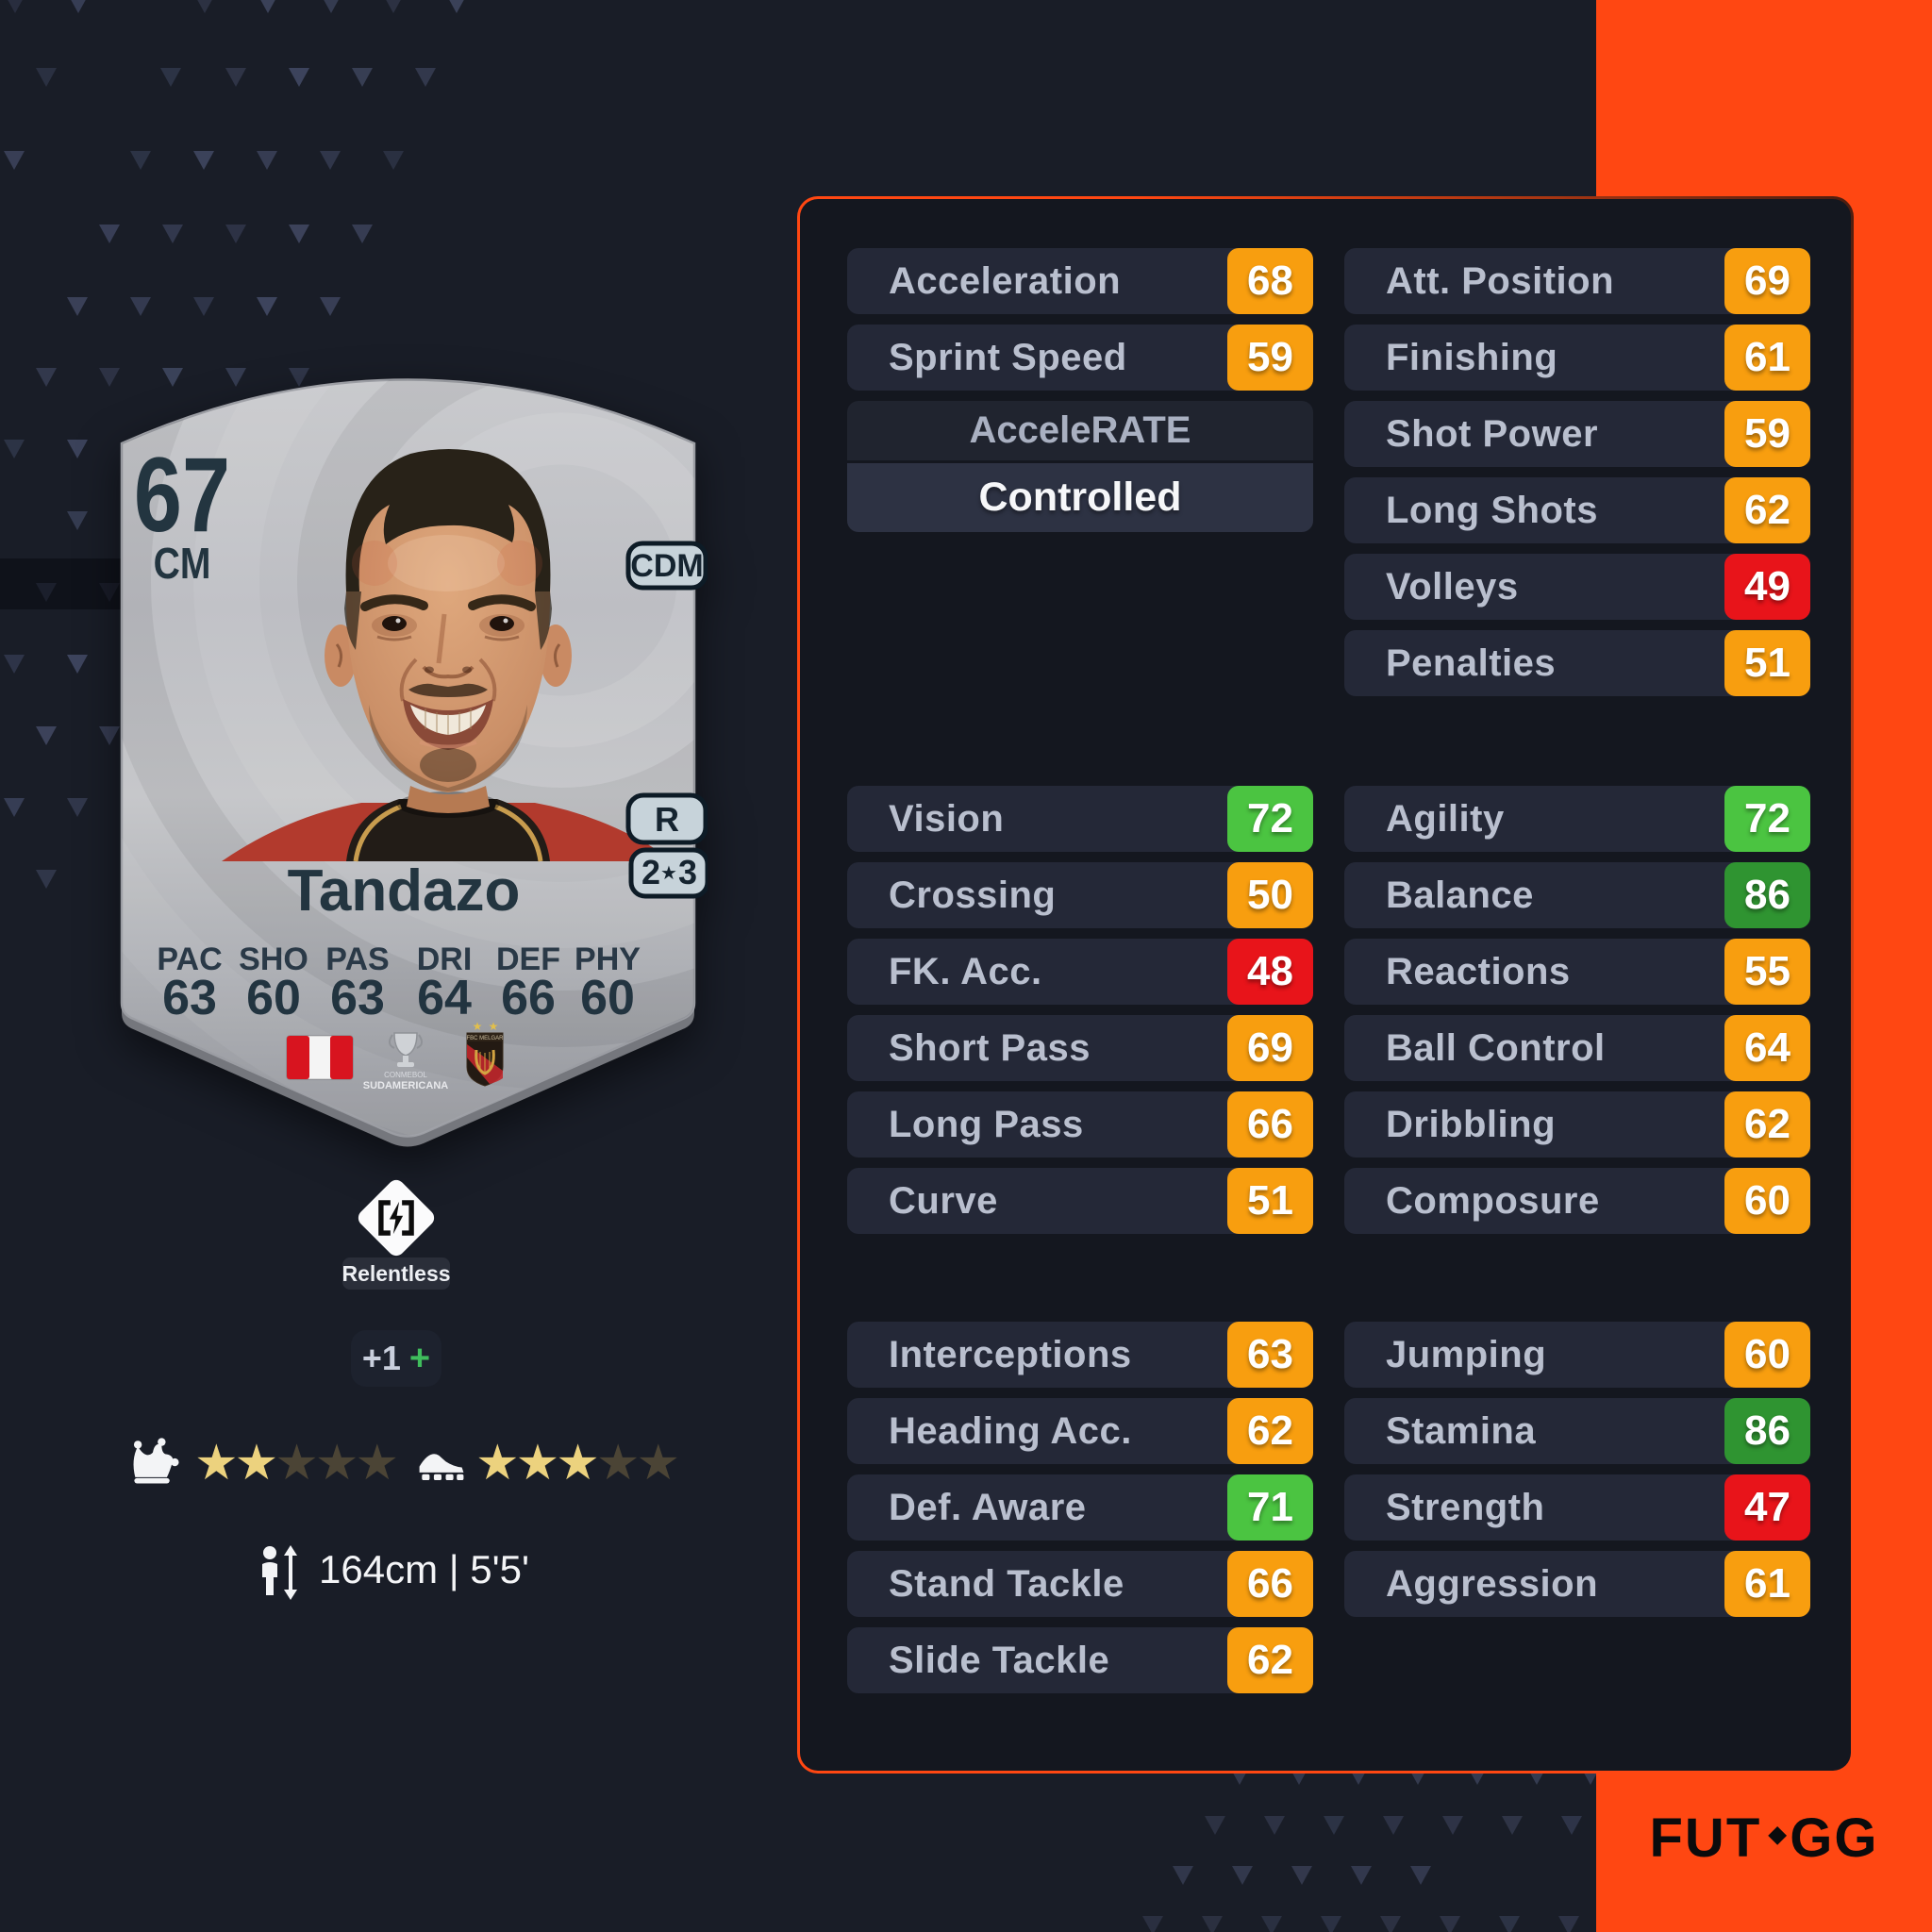  What do you see at coordinates (405, 1075) in the screenshot?
I see `league-text-line1: CONMEBOL` at bounding box center [405, 1075].